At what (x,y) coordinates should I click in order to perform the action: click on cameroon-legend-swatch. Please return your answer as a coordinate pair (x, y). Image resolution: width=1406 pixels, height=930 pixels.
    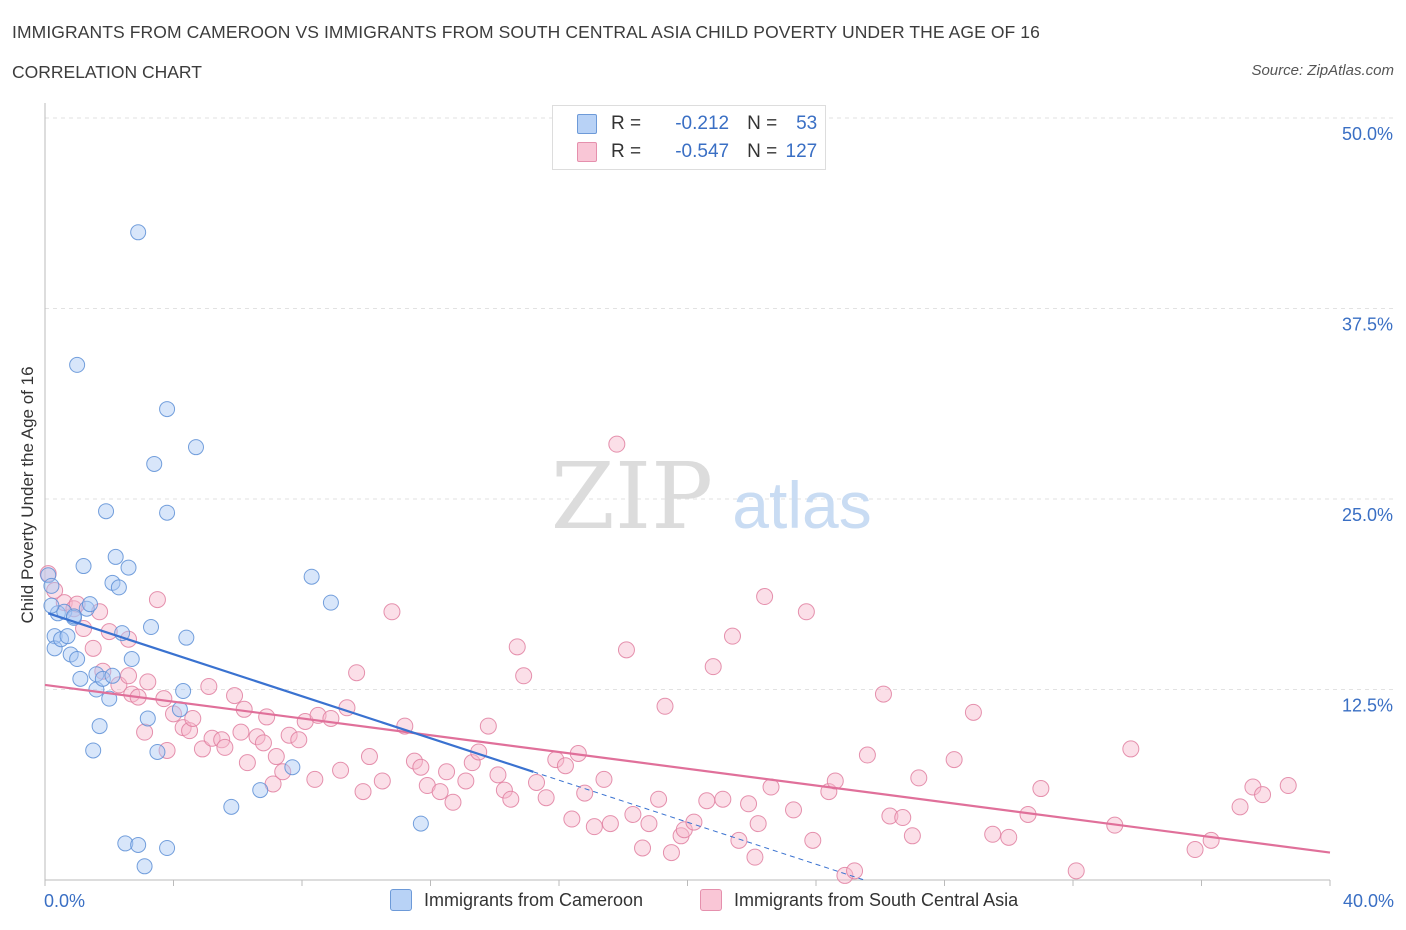
    Looking at the image, I should click on (401, 900).